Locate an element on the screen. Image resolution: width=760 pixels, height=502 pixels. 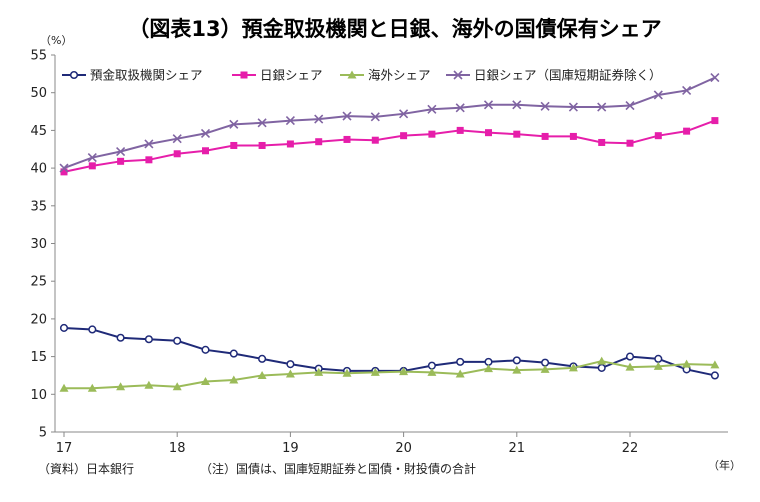
legend-item: 海外シェア is located at coordinates (385, 75).